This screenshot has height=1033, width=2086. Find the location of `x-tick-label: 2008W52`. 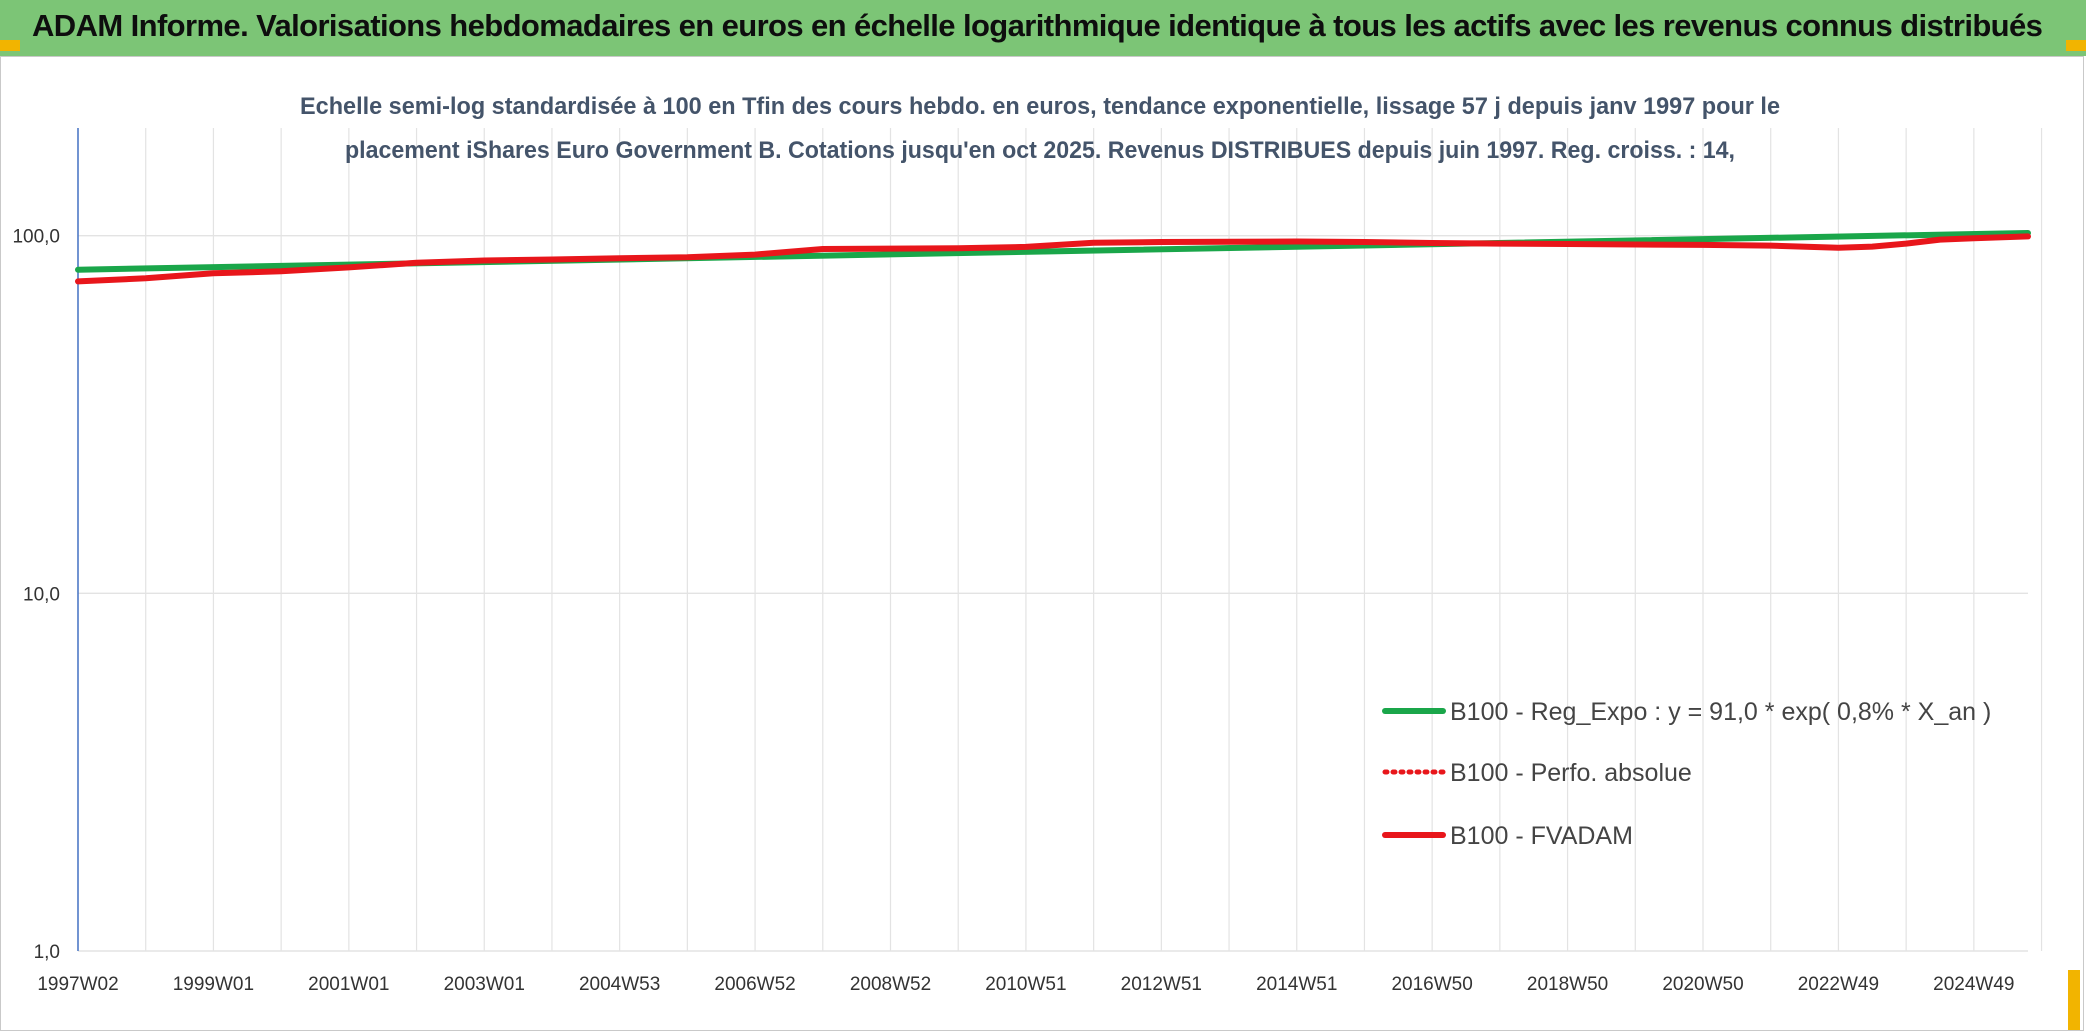

x-tick-label: 2008W52 is located at coordinates (890, 984).